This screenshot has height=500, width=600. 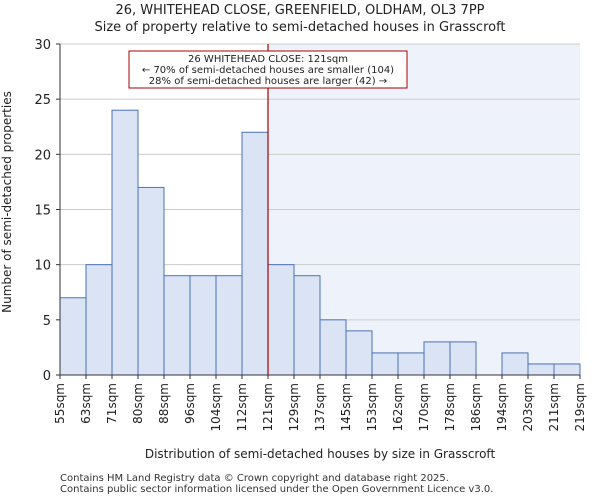 I want to click on annotation-line-1: 26 WHITEHEAD CLOSE: 121sqm, so click(x=268, y=59).